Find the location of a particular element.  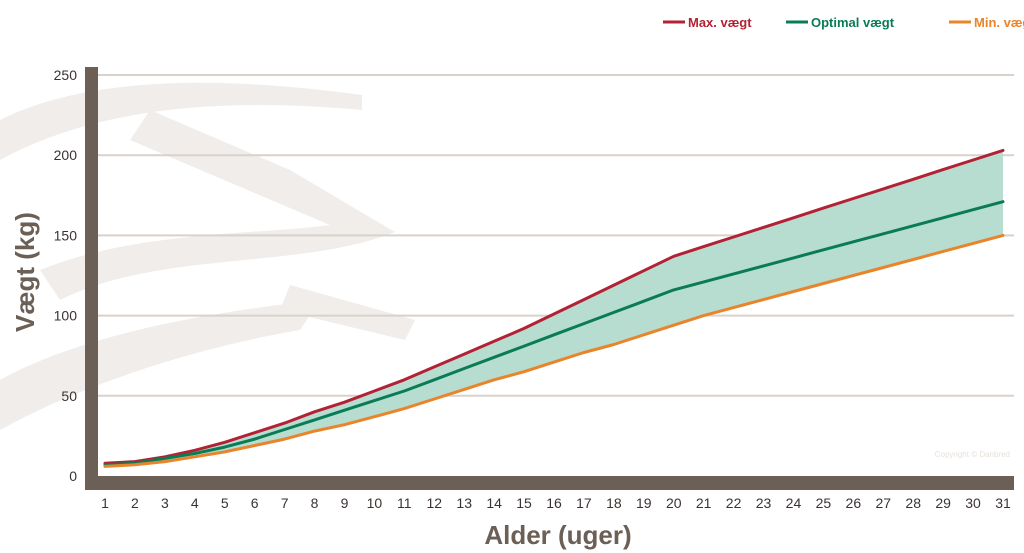

x-tick-label: 4 is located at coordinates (195, 503).